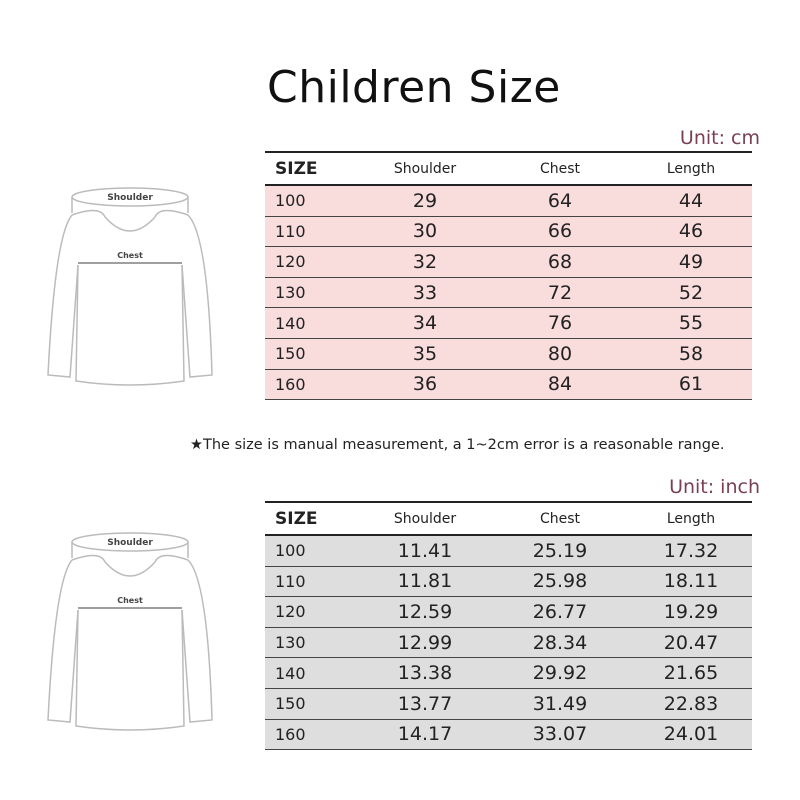  Describe the element at coordinates (560, 611) in the screenshot. I see `cell-chest: 26.77` at that location.